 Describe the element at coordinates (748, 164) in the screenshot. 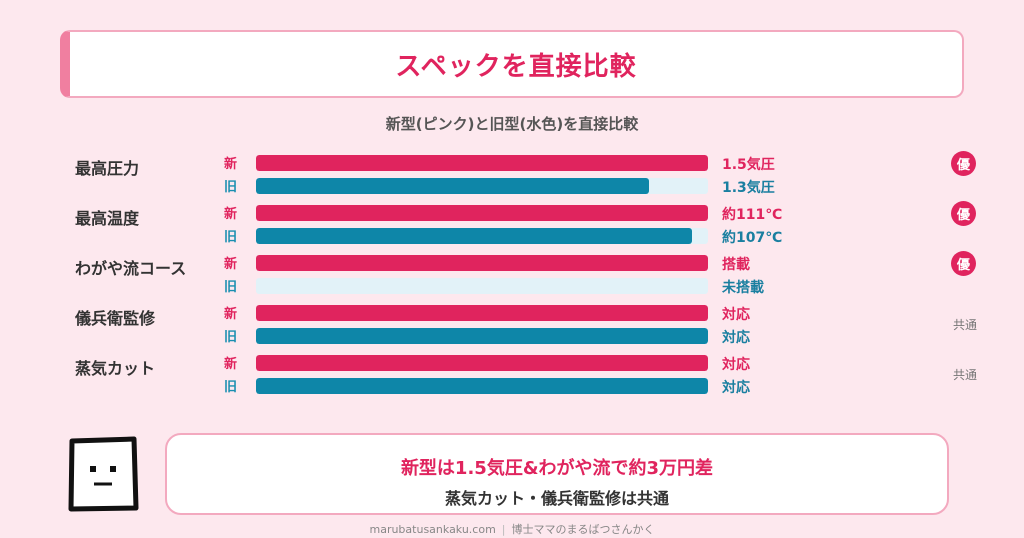

I see `new-value: 1.5気圧` at that location.